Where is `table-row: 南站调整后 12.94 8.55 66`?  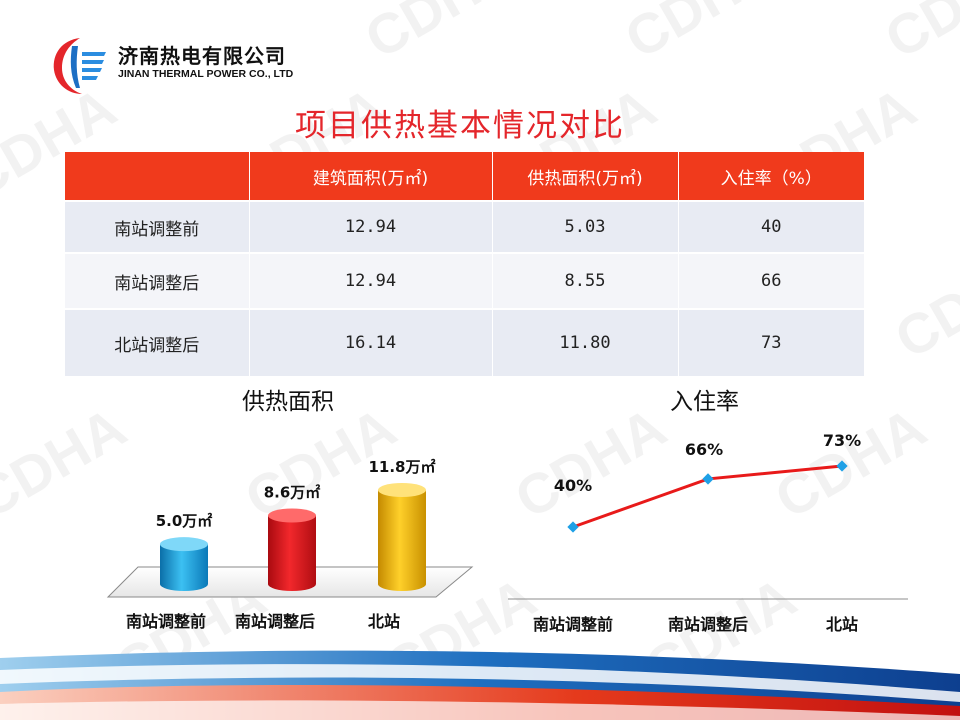
table-row: 南站调整后 12.94 8.55 66 is located at coordinates (464, 280).